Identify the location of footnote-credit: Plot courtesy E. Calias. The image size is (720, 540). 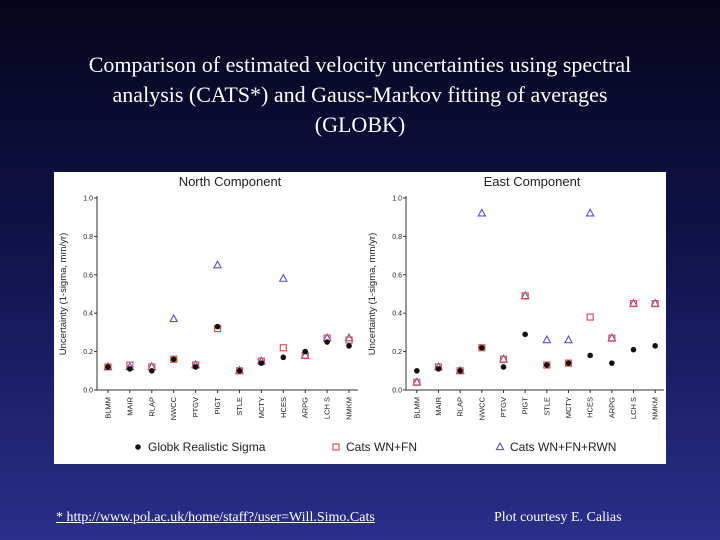
(558, 517).